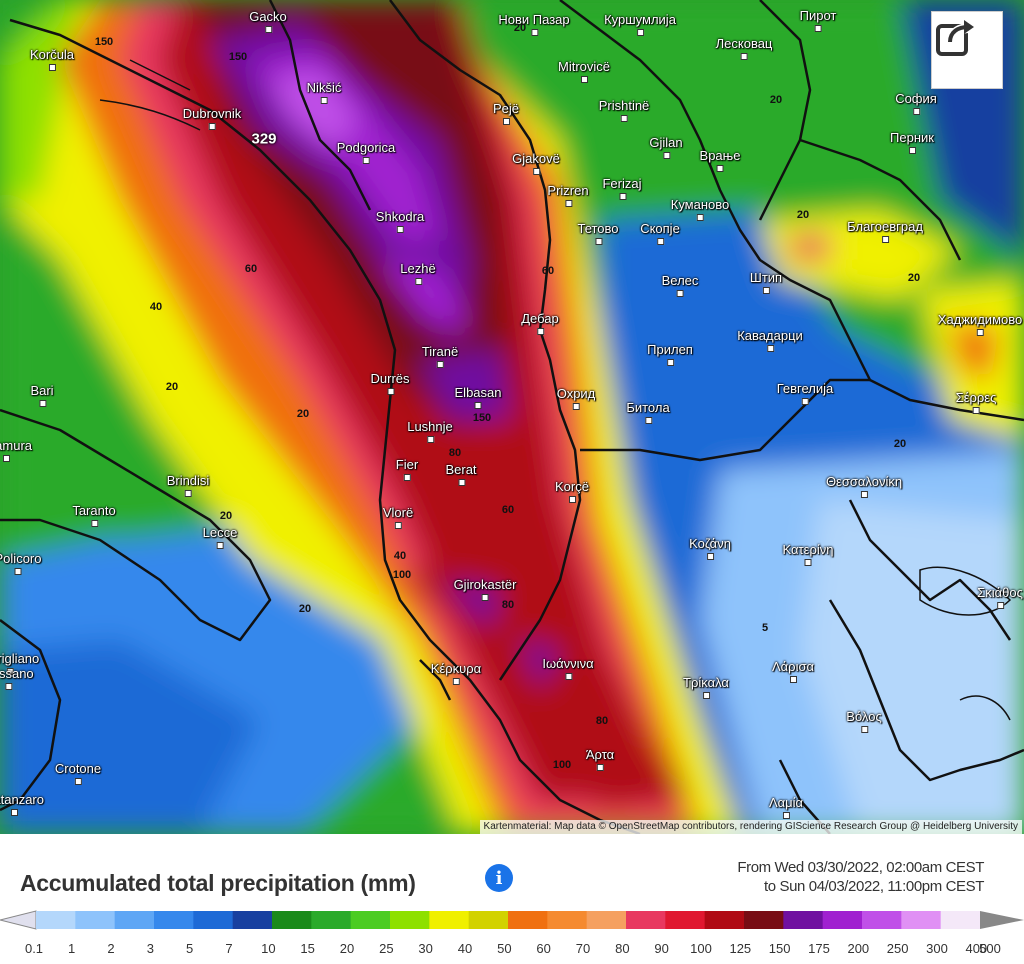 The image size is (1024, 964). What do you see at coordinates (347, 948) in the screenshot?
I see `legend-tick-label: 20` at bounding box center [347, 948].